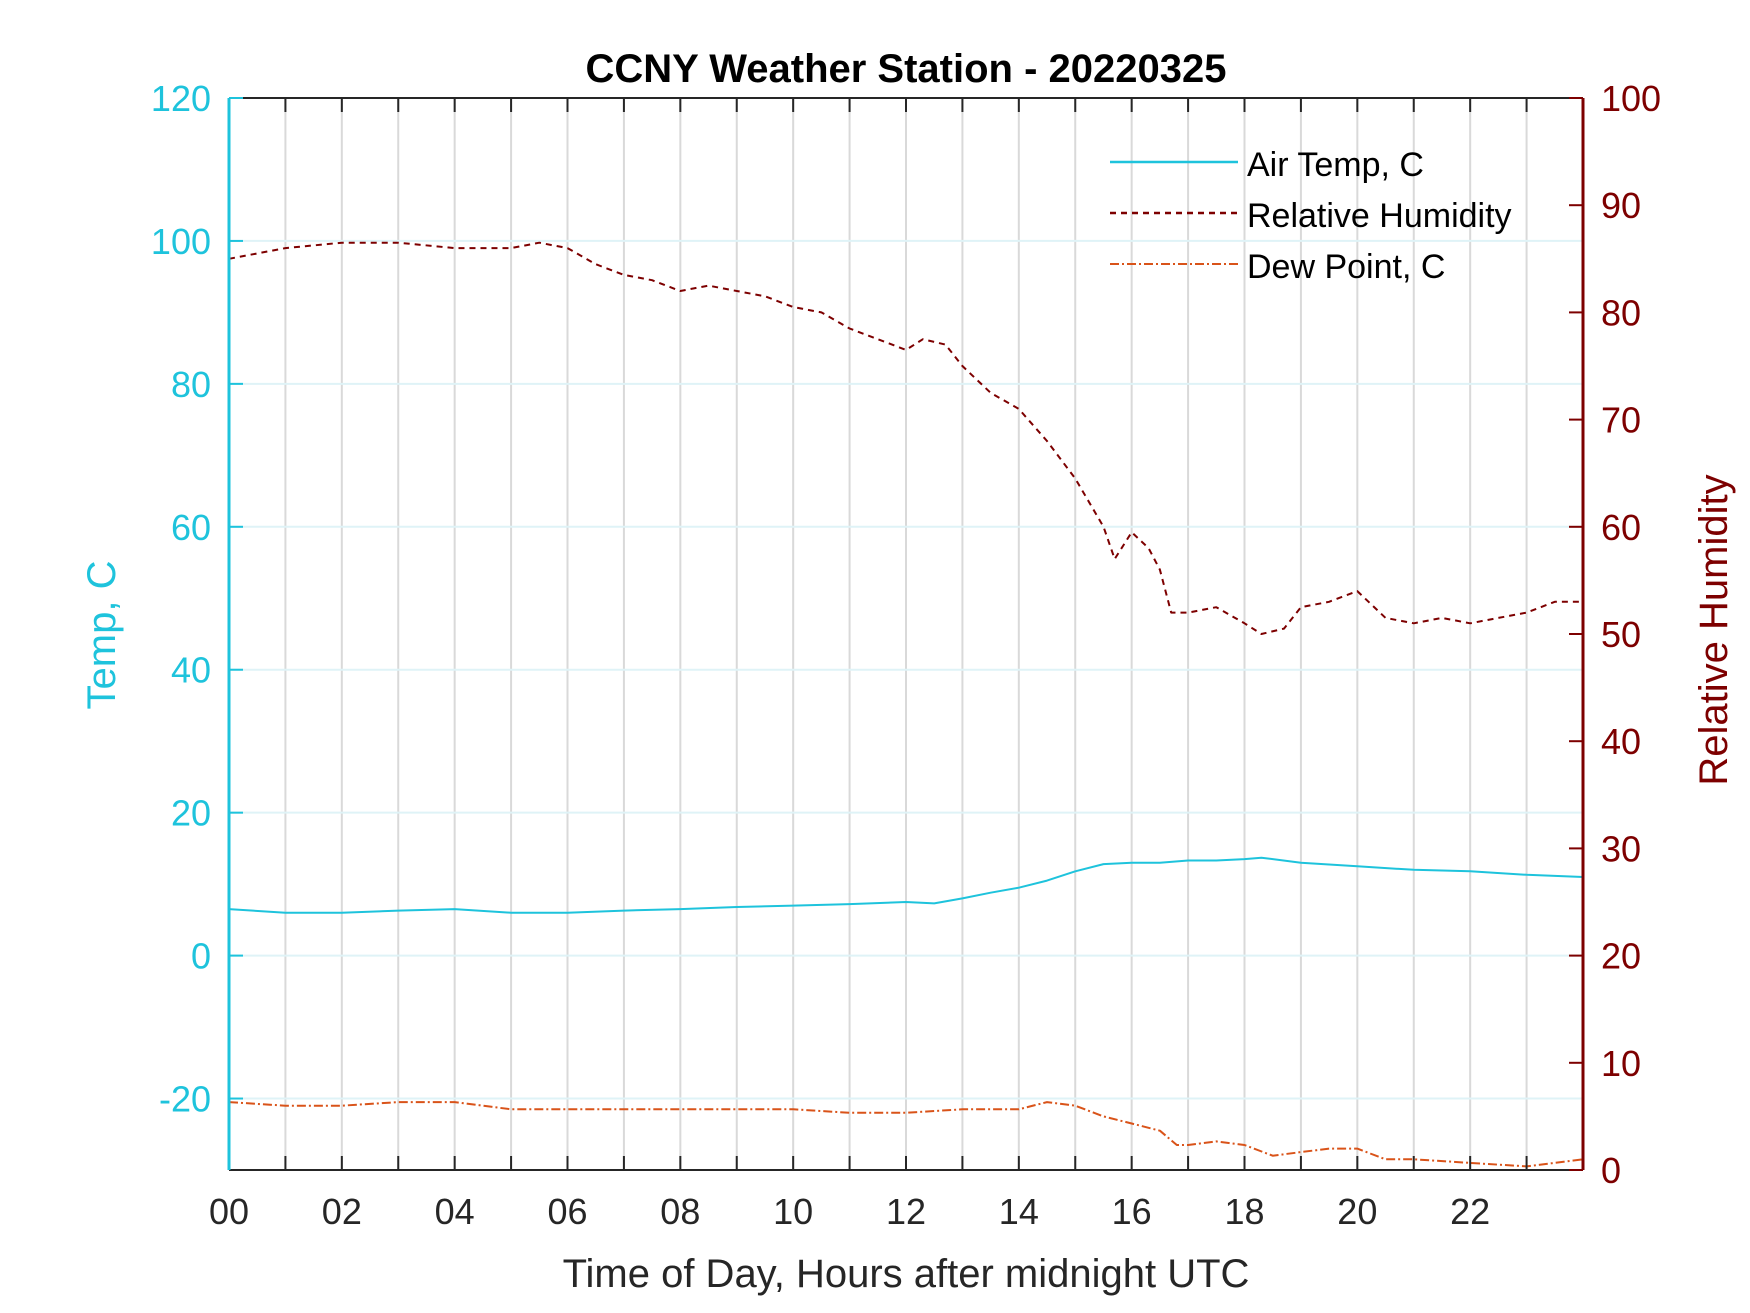 This screenshot has height=1313, width=1750. I want to click on y-tick-label-right: 60, so click(1621, 527).